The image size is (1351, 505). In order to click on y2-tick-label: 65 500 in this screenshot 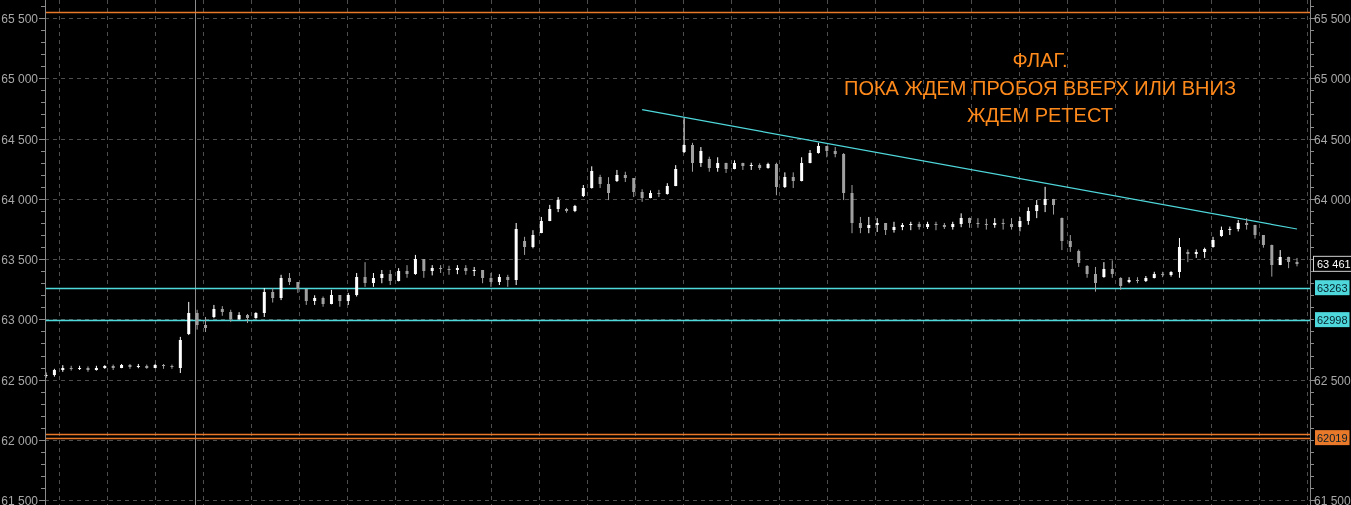, I will do `click(20, 18)`.